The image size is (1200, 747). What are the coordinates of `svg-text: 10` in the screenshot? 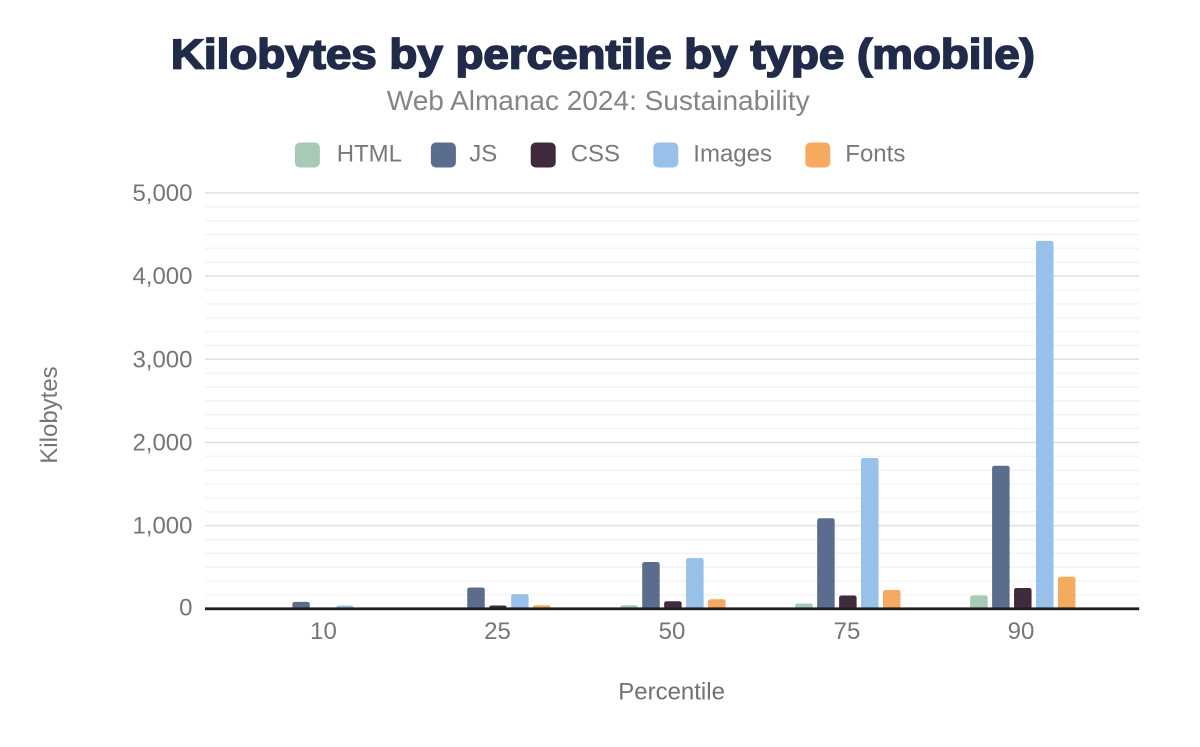 It's located at (323, 631).